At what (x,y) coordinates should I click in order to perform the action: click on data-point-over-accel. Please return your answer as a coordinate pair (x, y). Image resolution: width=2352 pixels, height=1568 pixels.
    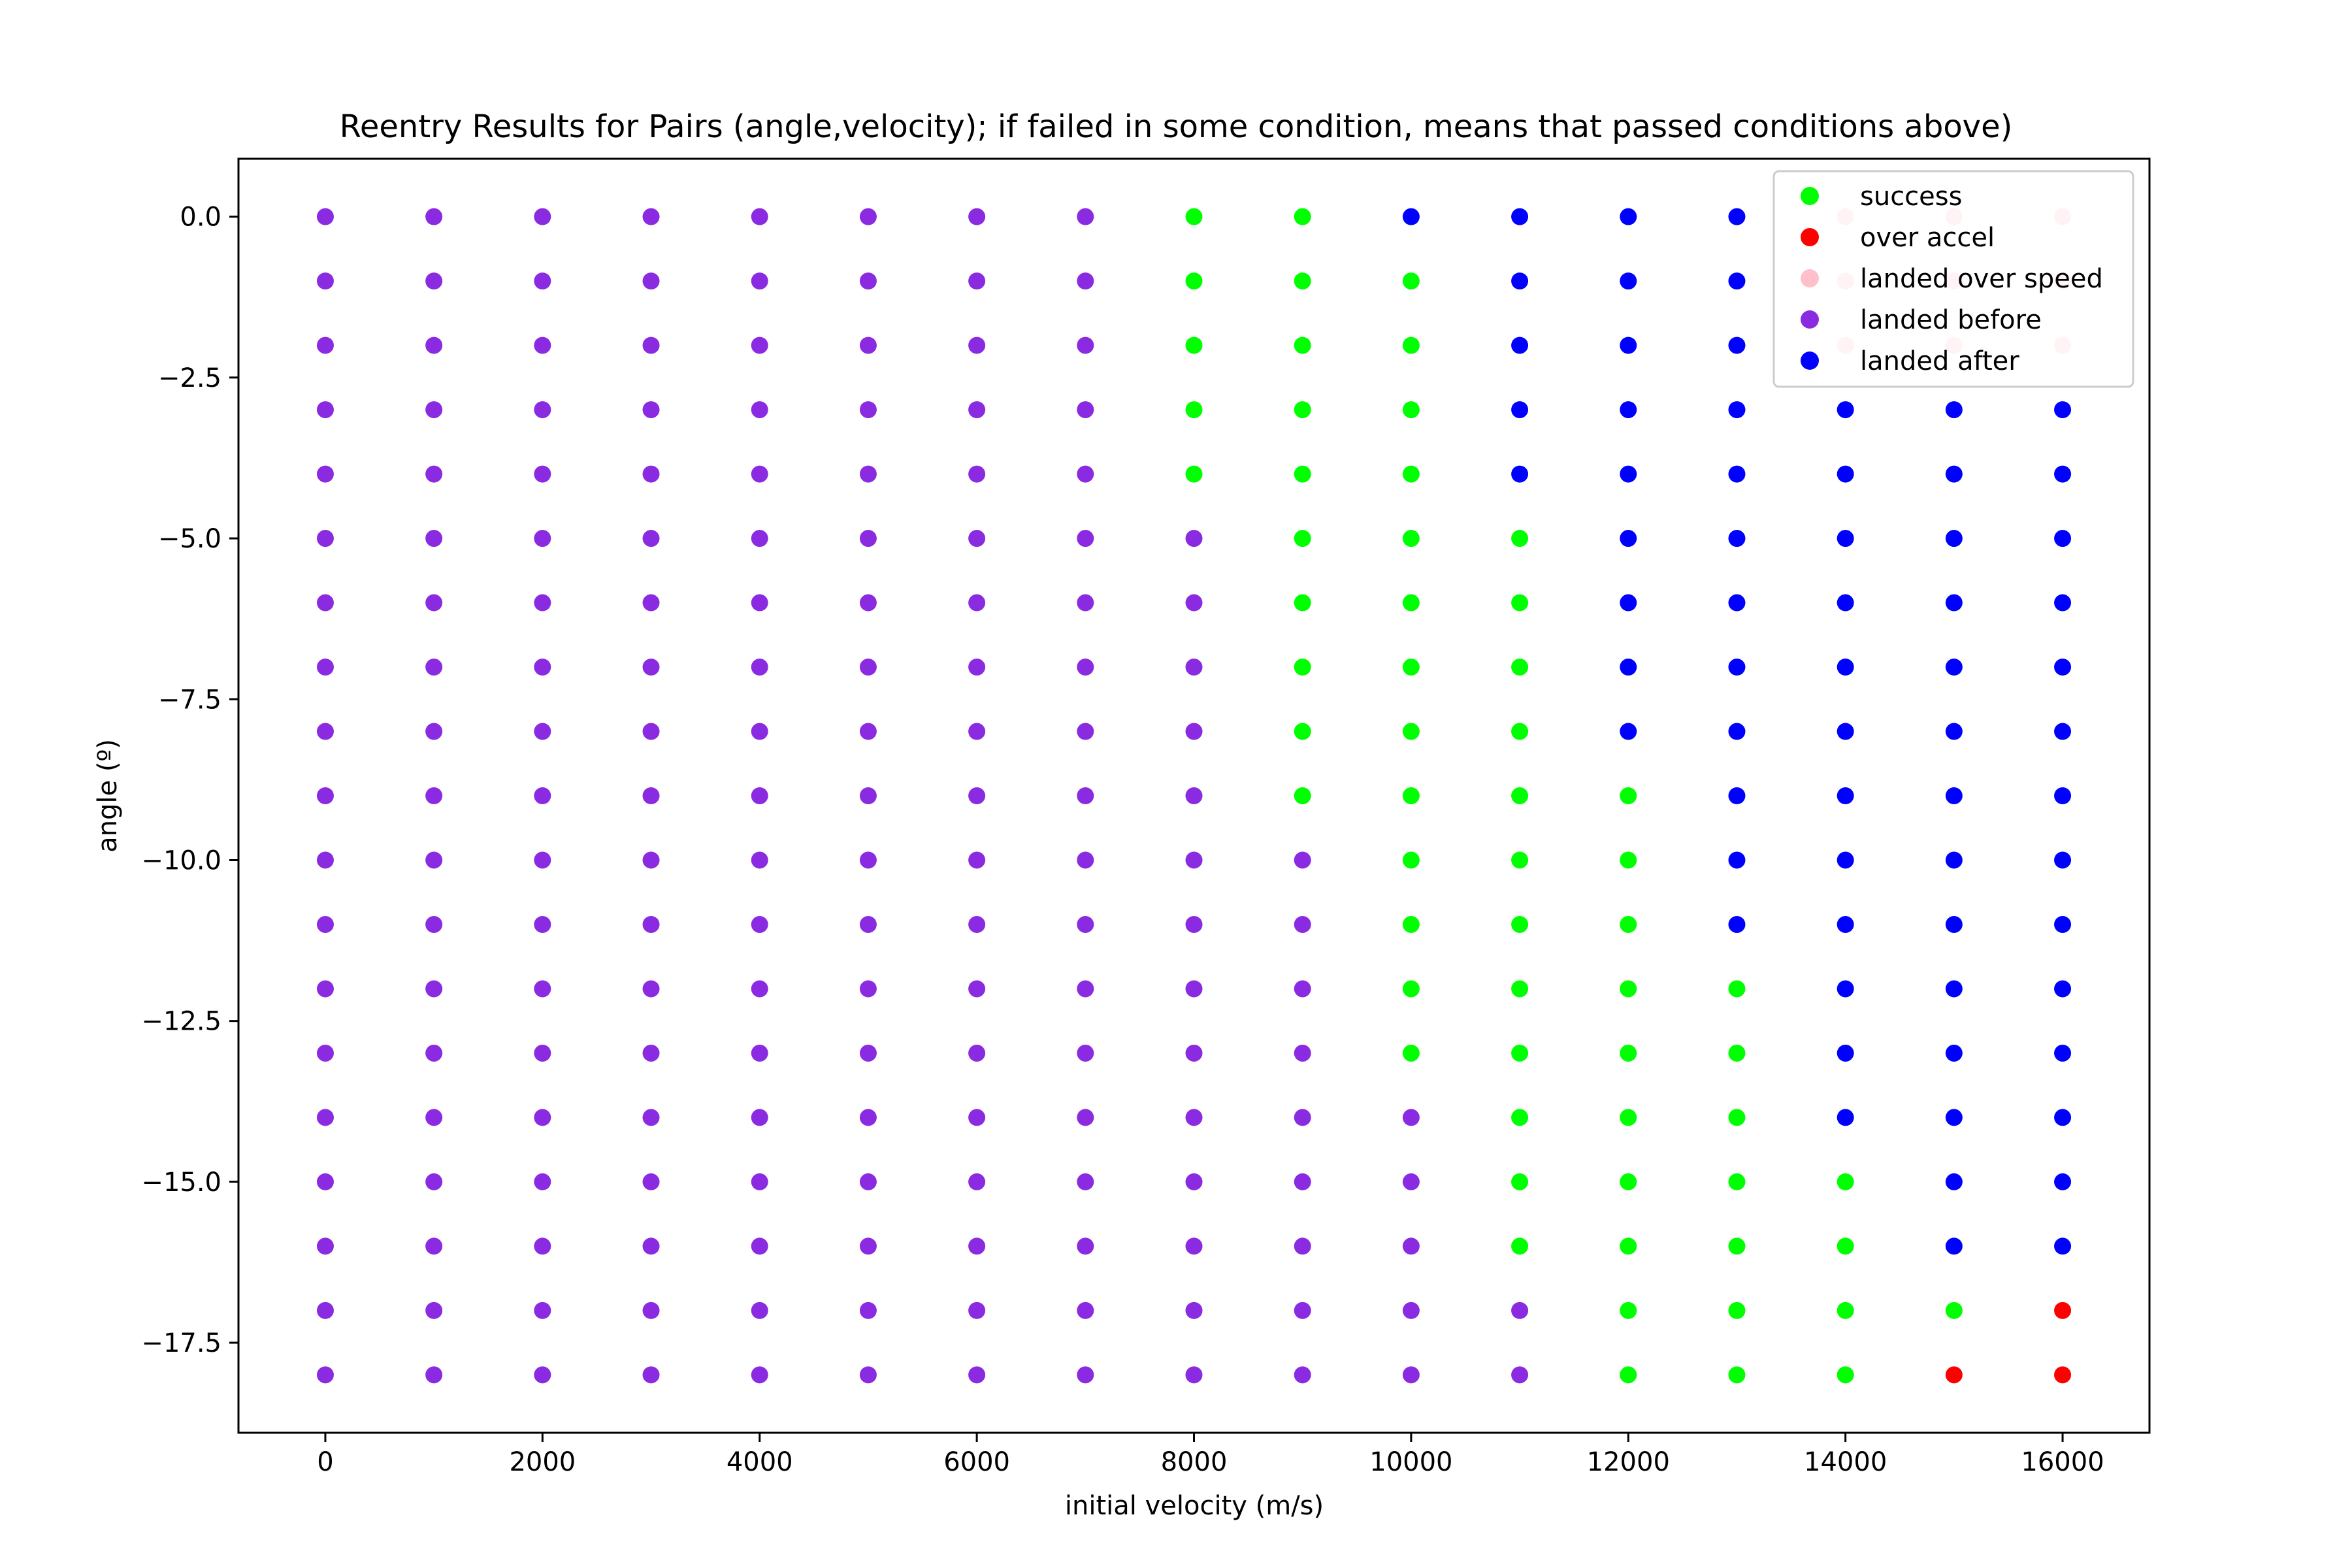
    Looking at the image, I should click on (2063, 1375).